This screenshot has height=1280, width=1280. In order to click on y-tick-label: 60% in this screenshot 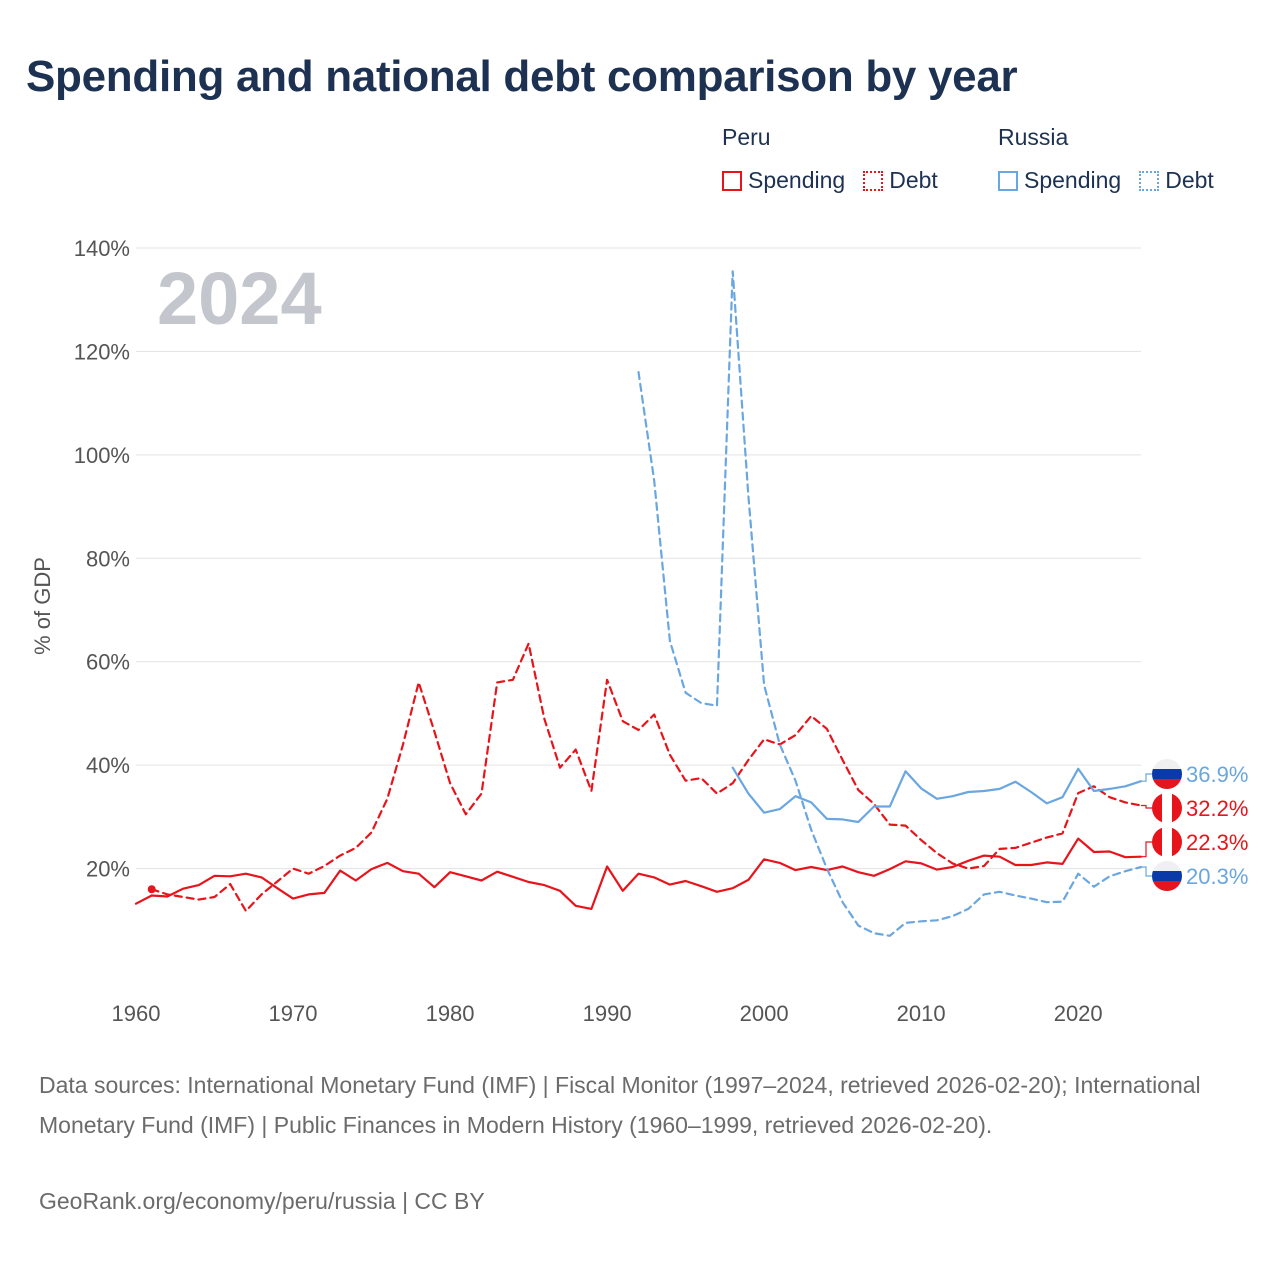, I will do `click(108, 662)`.